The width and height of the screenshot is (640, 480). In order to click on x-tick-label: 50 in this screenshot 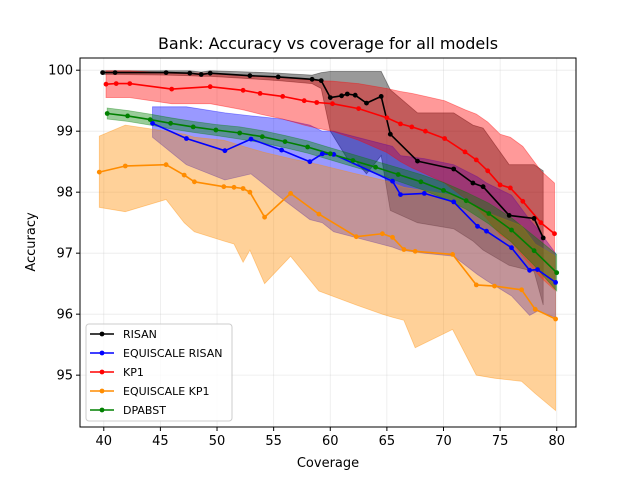, I will do `click(217, 441)`.